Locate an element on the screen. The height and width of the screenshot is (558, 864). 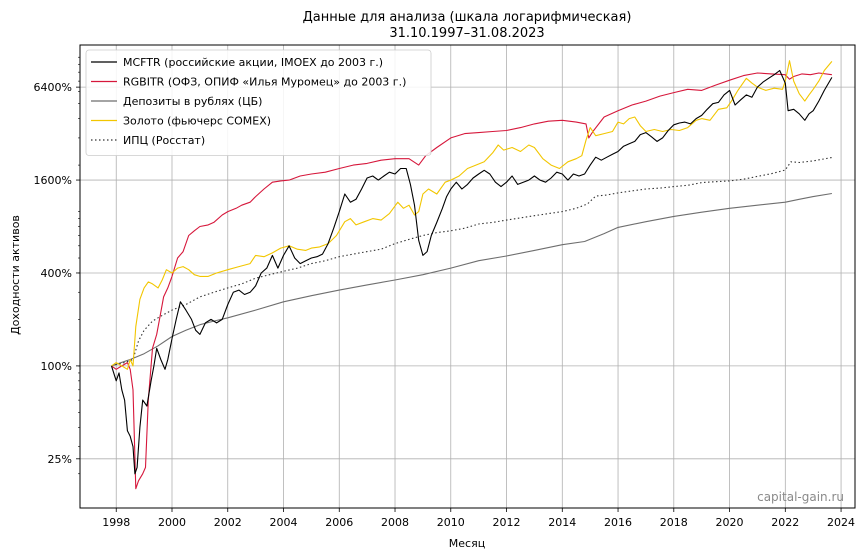
x-tick-label: 2024 is located at coordinates (841, 522).